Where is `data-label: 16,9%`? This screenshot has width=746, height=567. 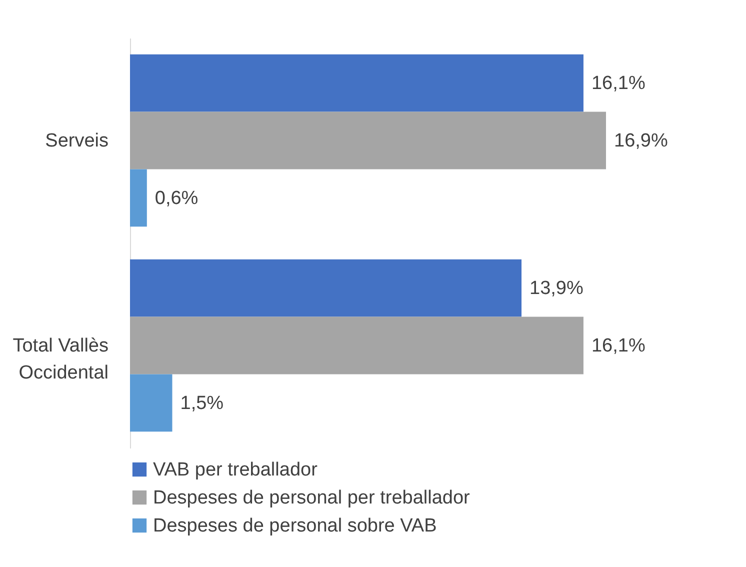
data-label: 16,9% is located at coordinates (641, 141).